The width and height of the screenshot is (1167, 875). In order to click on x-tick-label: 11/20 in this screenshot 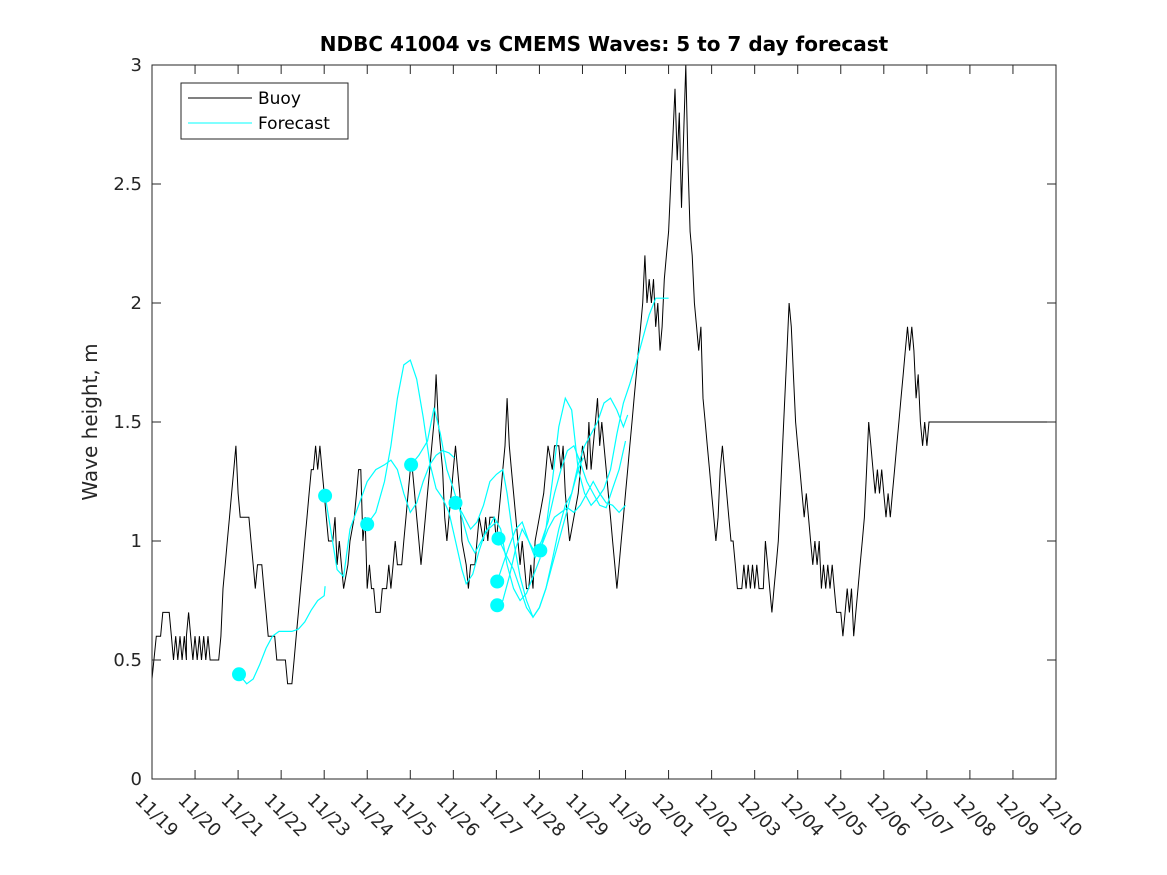, I will do `click(200, 816)`.